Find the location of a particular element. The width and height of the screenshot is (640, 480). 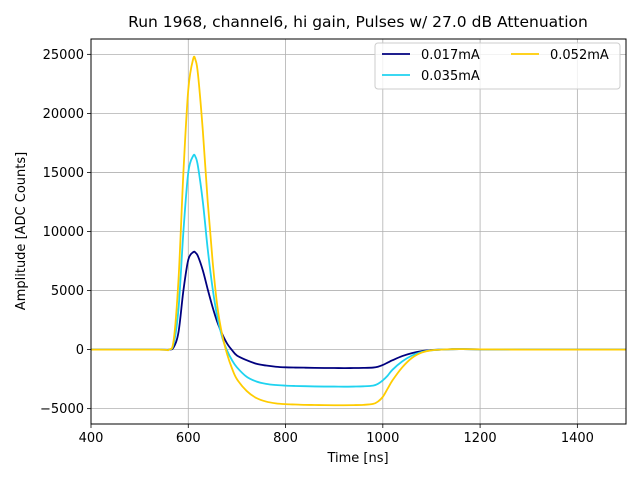

y-tick-label: 0 is located at coordinates (80, 350).